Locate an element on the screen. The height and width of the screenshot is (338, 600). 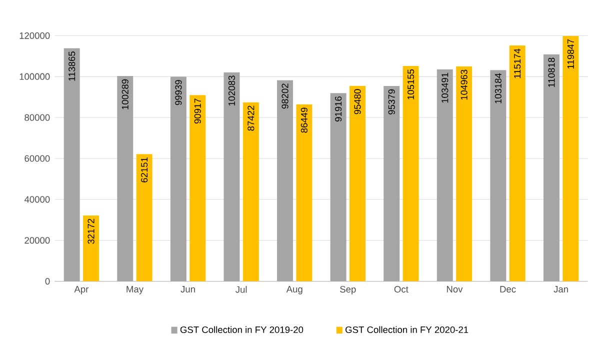
data-label: 86449 is located at coordinates (304, 120).